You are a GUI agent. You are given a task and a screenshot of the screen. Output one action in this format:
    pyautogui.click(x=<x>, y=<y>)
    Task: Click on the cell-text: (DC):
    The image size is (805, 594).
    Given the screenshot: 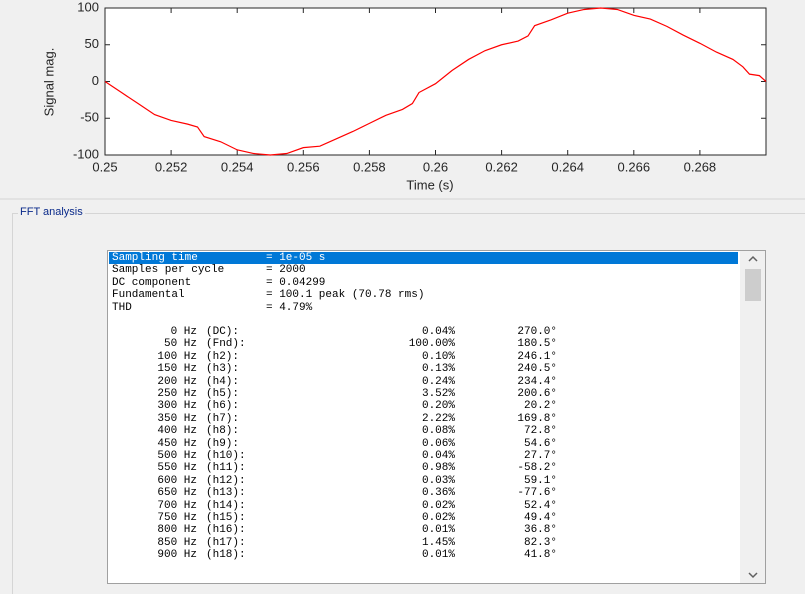 What is the action you would take?
    pyautogui.click(x=223, y=332)
    